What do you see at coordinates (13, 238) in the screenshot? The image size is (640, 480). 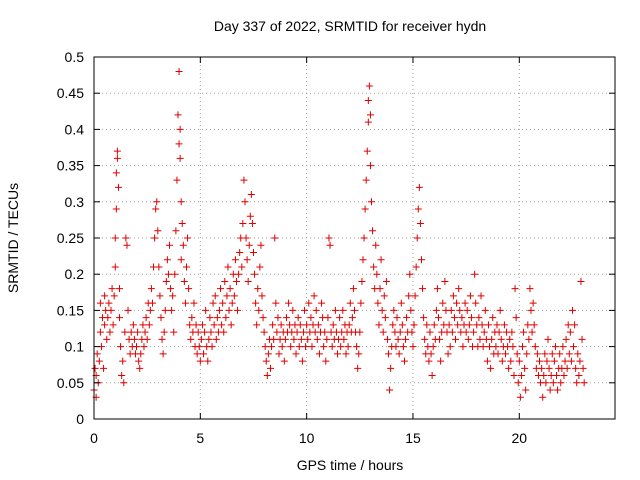 I see `y-axis-label: SRMTID / TECUs` at bounding box center [13, 238].